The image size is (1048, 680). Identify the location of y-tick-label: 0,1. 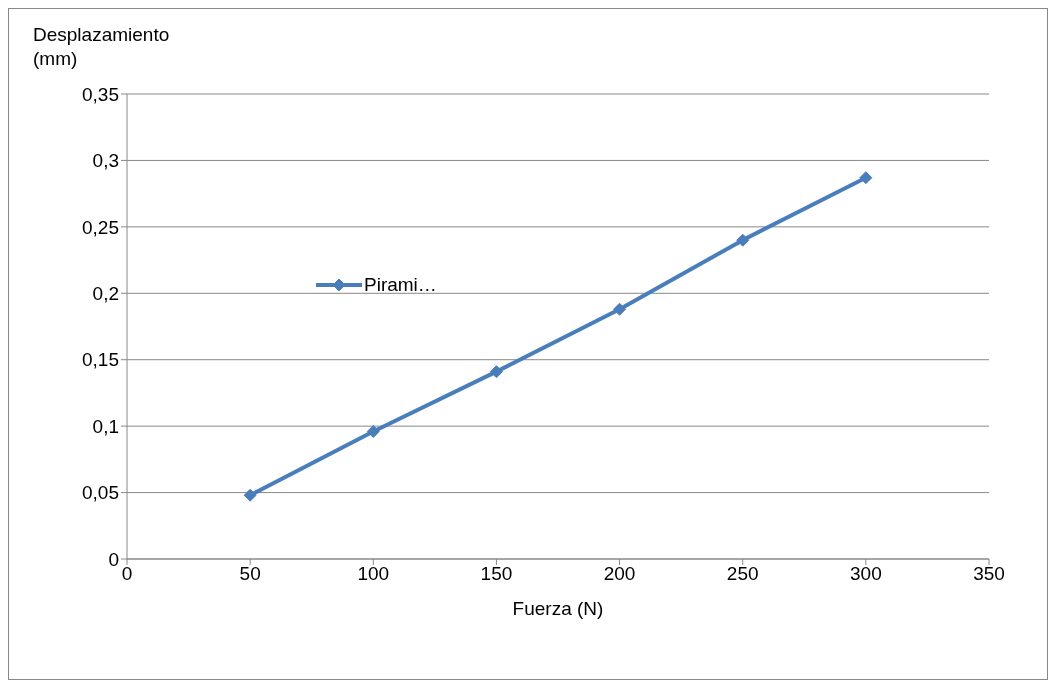
(105, 426).